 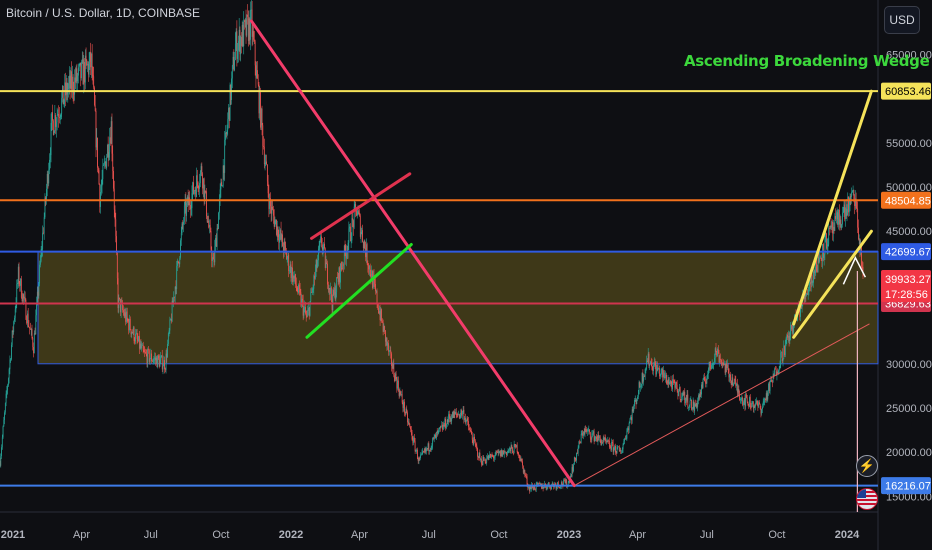 I want to click on wedge-lower-line, so click(x=832, y=284).